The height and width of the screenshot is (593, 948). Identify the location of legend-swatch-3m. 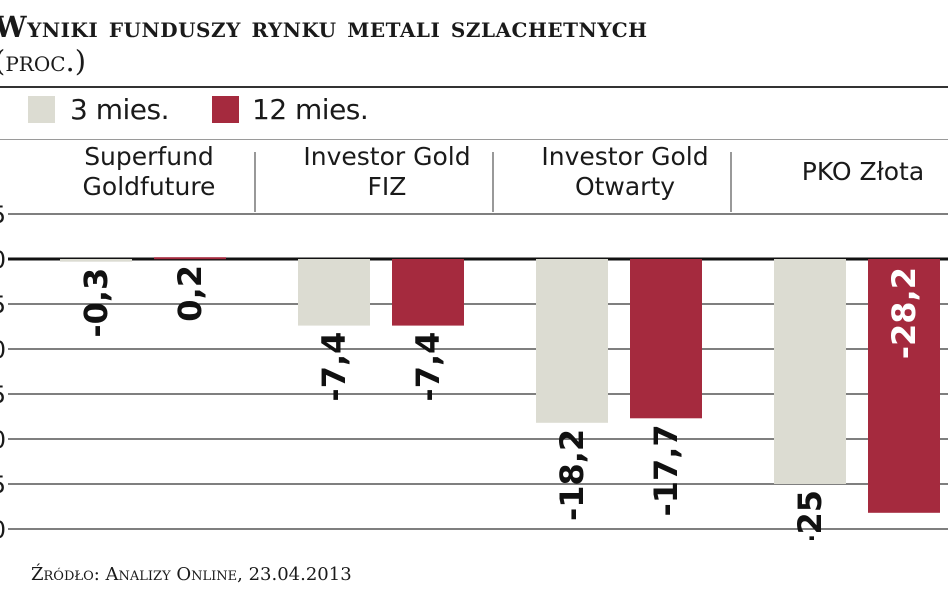
(41, 109).